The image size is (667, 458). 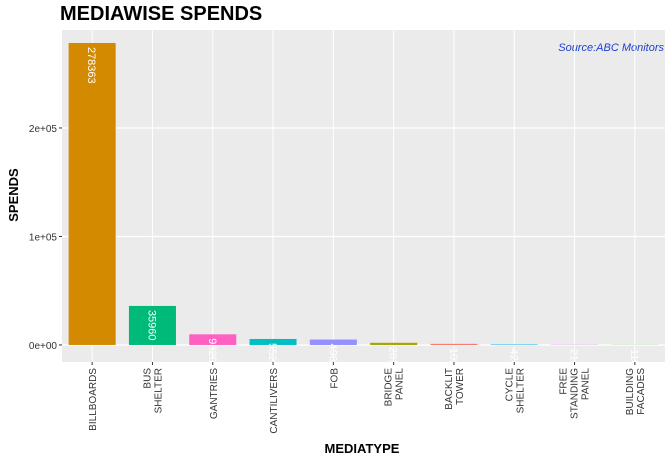 I want to click on x-tick-label: GANTRIES, so click(x=214, y=393).